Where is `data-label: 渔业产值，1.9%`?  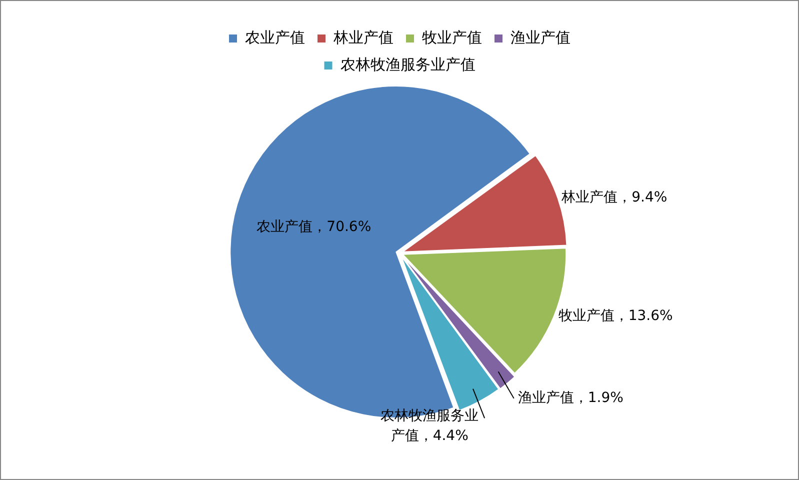 data-label: 渔业产值，1.9% is located at coordinates (571, 398).